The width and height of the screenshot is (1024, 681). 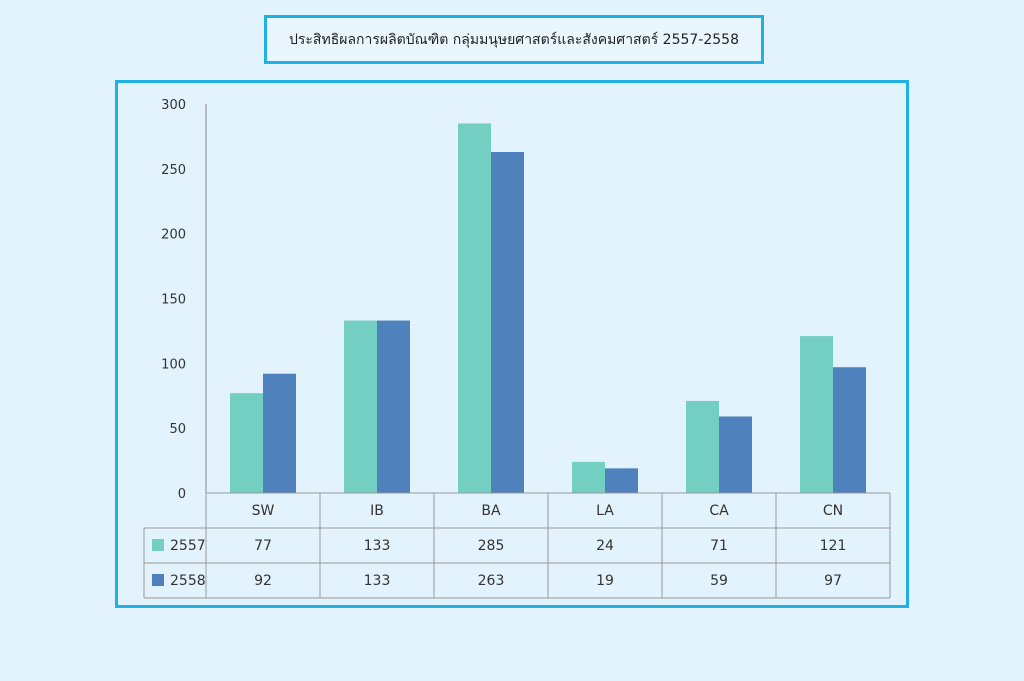 I want to click on data-label-LA-2557: 24, so click(x=605, y=546).